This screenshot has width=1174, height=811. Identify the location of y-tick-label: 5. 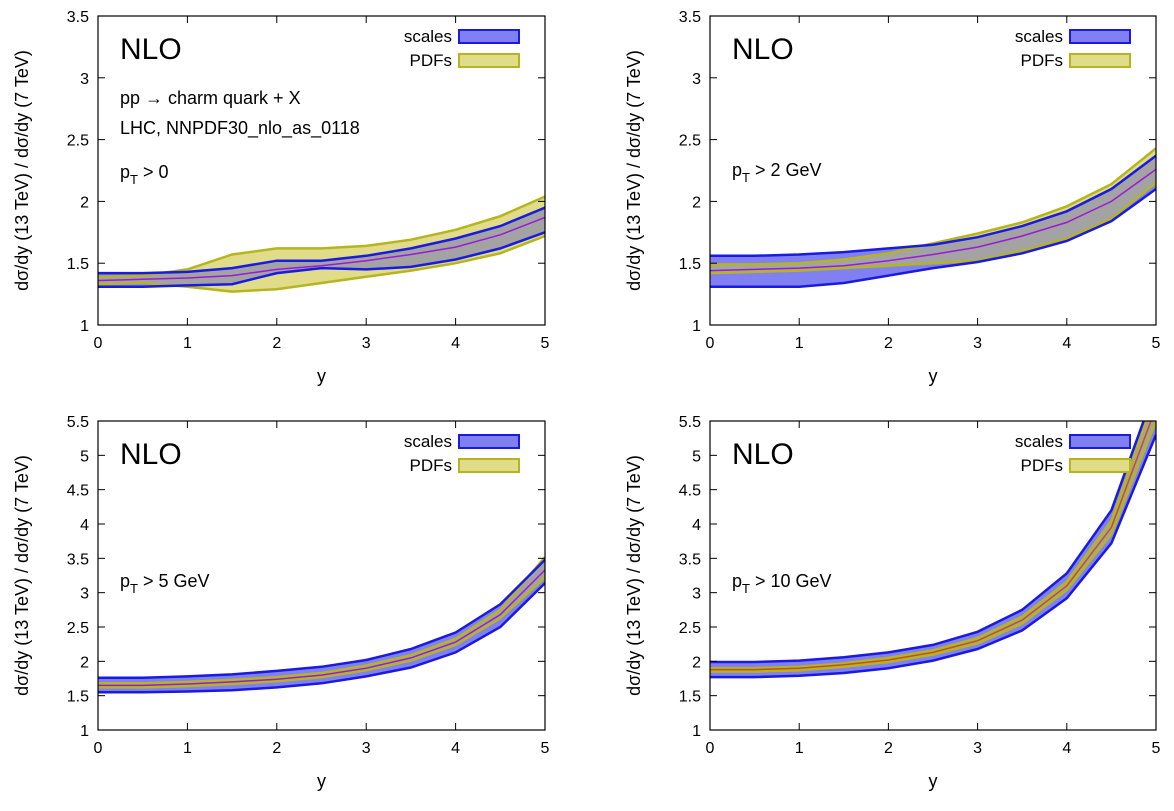
(696, 456).